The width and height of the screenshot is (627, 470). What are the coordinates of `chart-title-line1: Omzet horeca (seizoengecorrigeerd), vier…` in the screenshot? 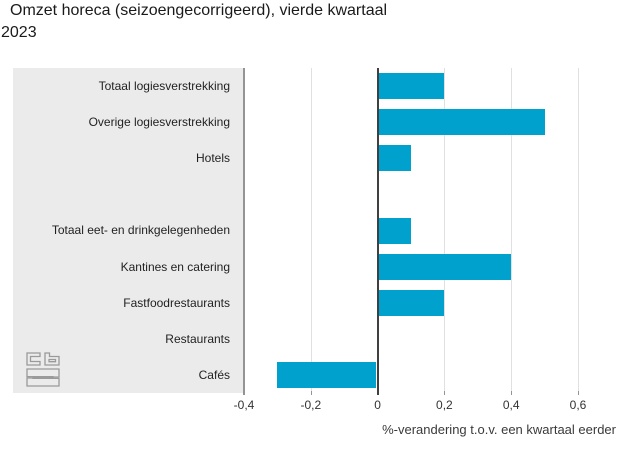 It's located at (199, 10).